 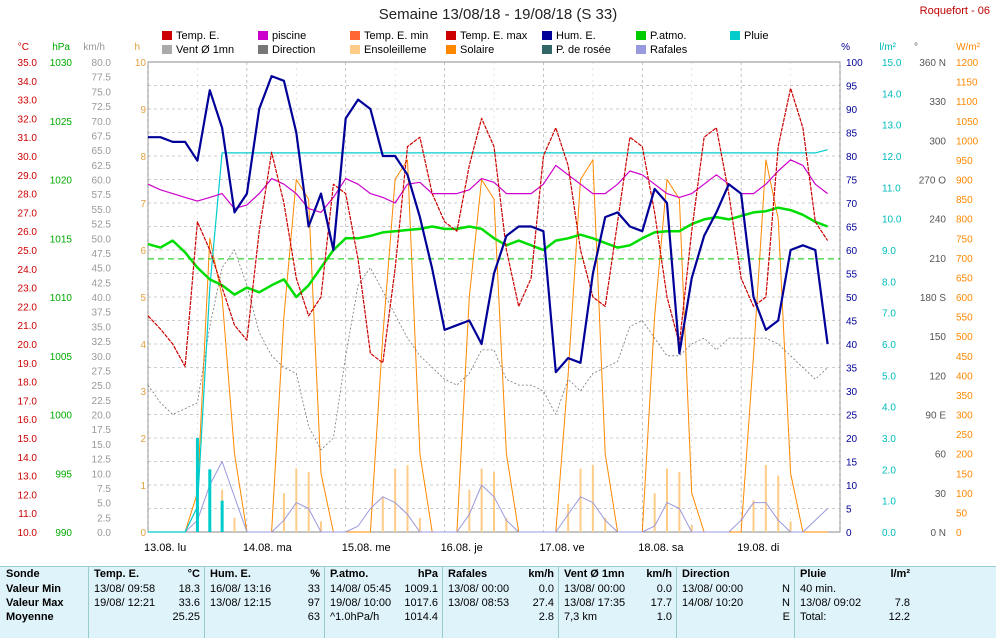 What do you see at coordinates (61, 357) in the screenshot?
I see `press-tick-label: 1005` at bounding box center [61, 357].